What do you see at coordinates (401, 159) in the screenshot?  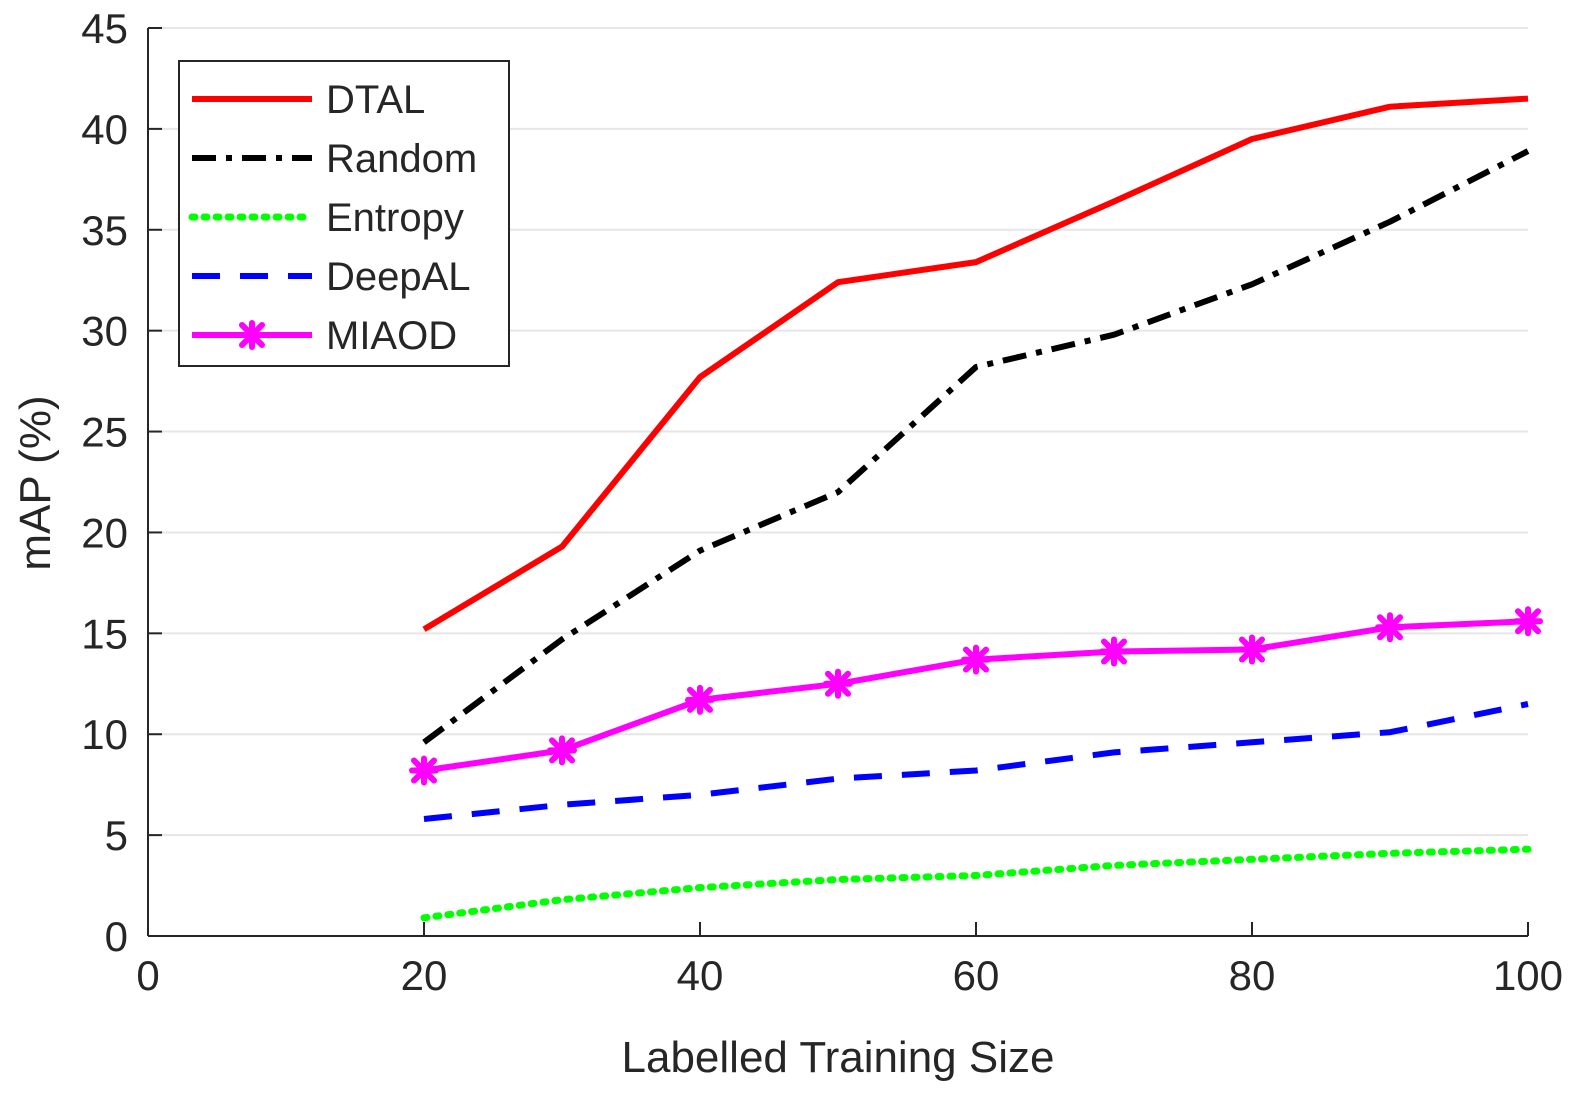 I see `legend-label-random: Random` at bounding box center [401, 159].